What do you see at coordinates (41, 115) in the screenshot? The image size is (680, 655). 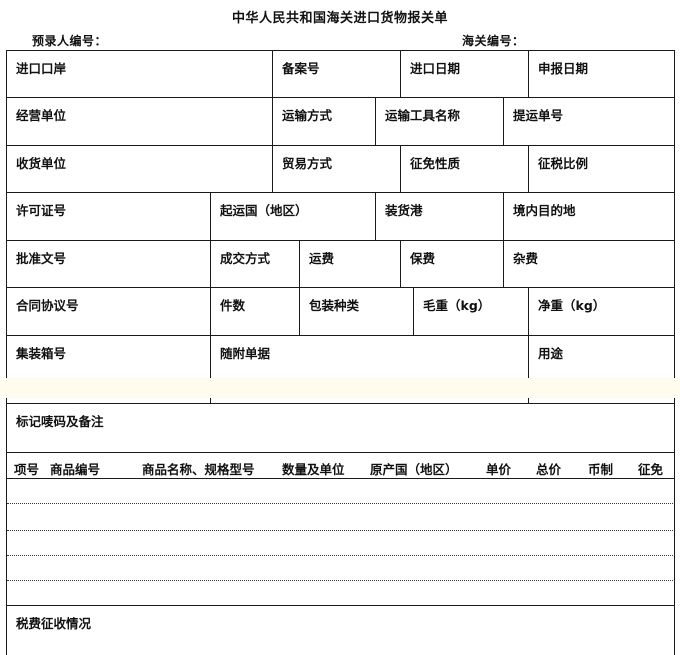 I see `label: 经营单位` at bounding box center [41, 115].